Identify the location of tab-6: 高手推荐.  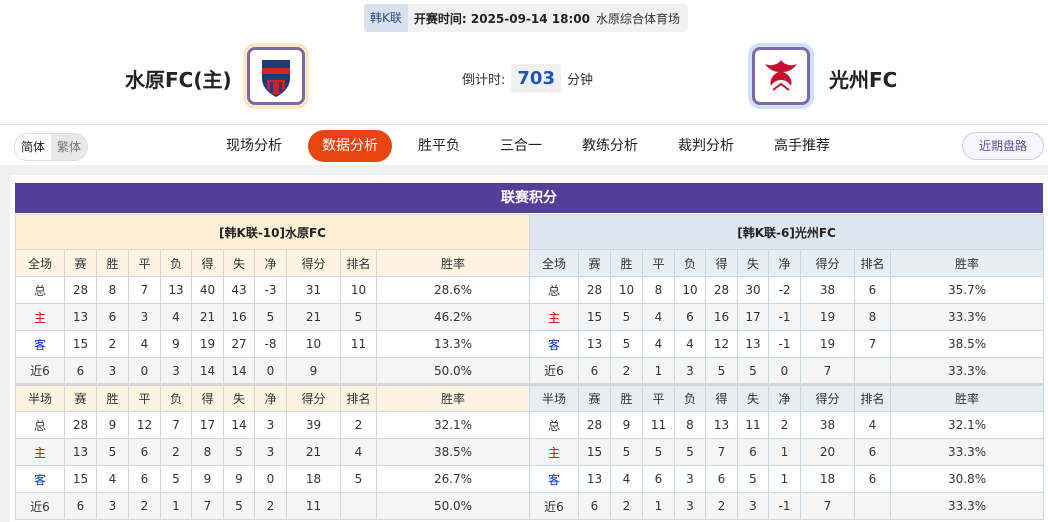
(802, 146).